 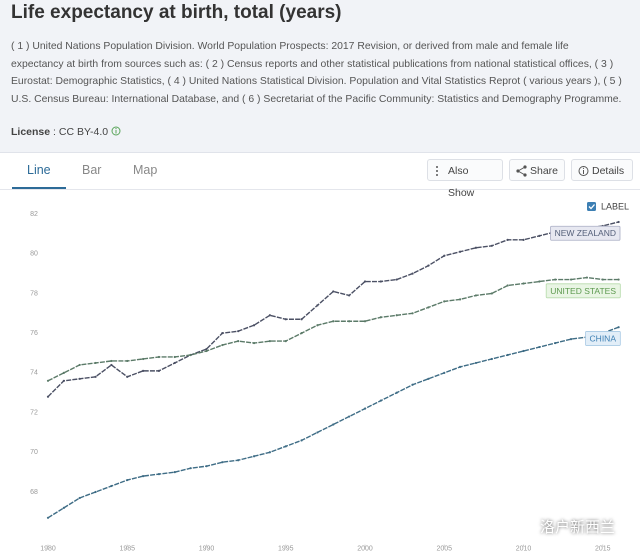 I want to click on button: Share, so click(x=537, y=170).